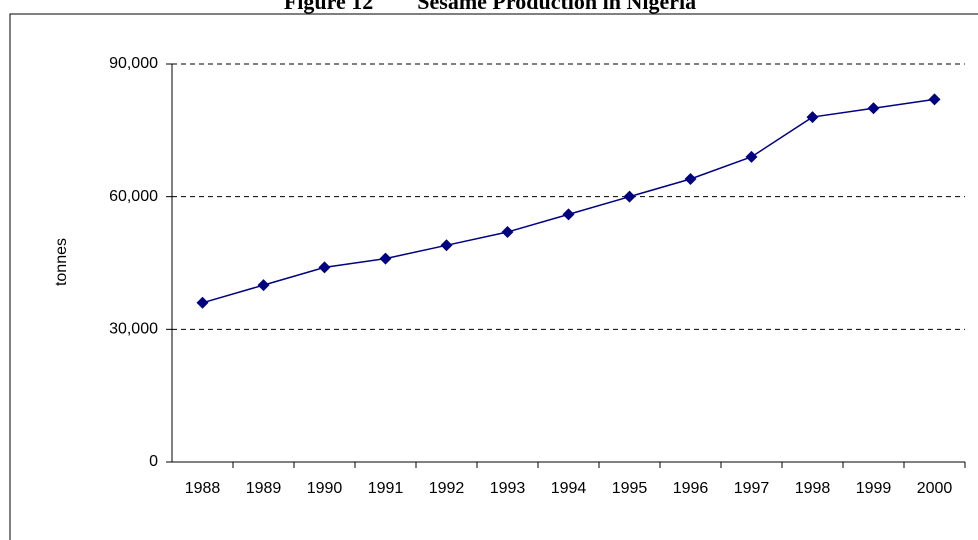 The image size is (978, 540). Describe the element at coordinates (203, 488) in the screenshot. I see `x-tick-label: 1988` at that location.